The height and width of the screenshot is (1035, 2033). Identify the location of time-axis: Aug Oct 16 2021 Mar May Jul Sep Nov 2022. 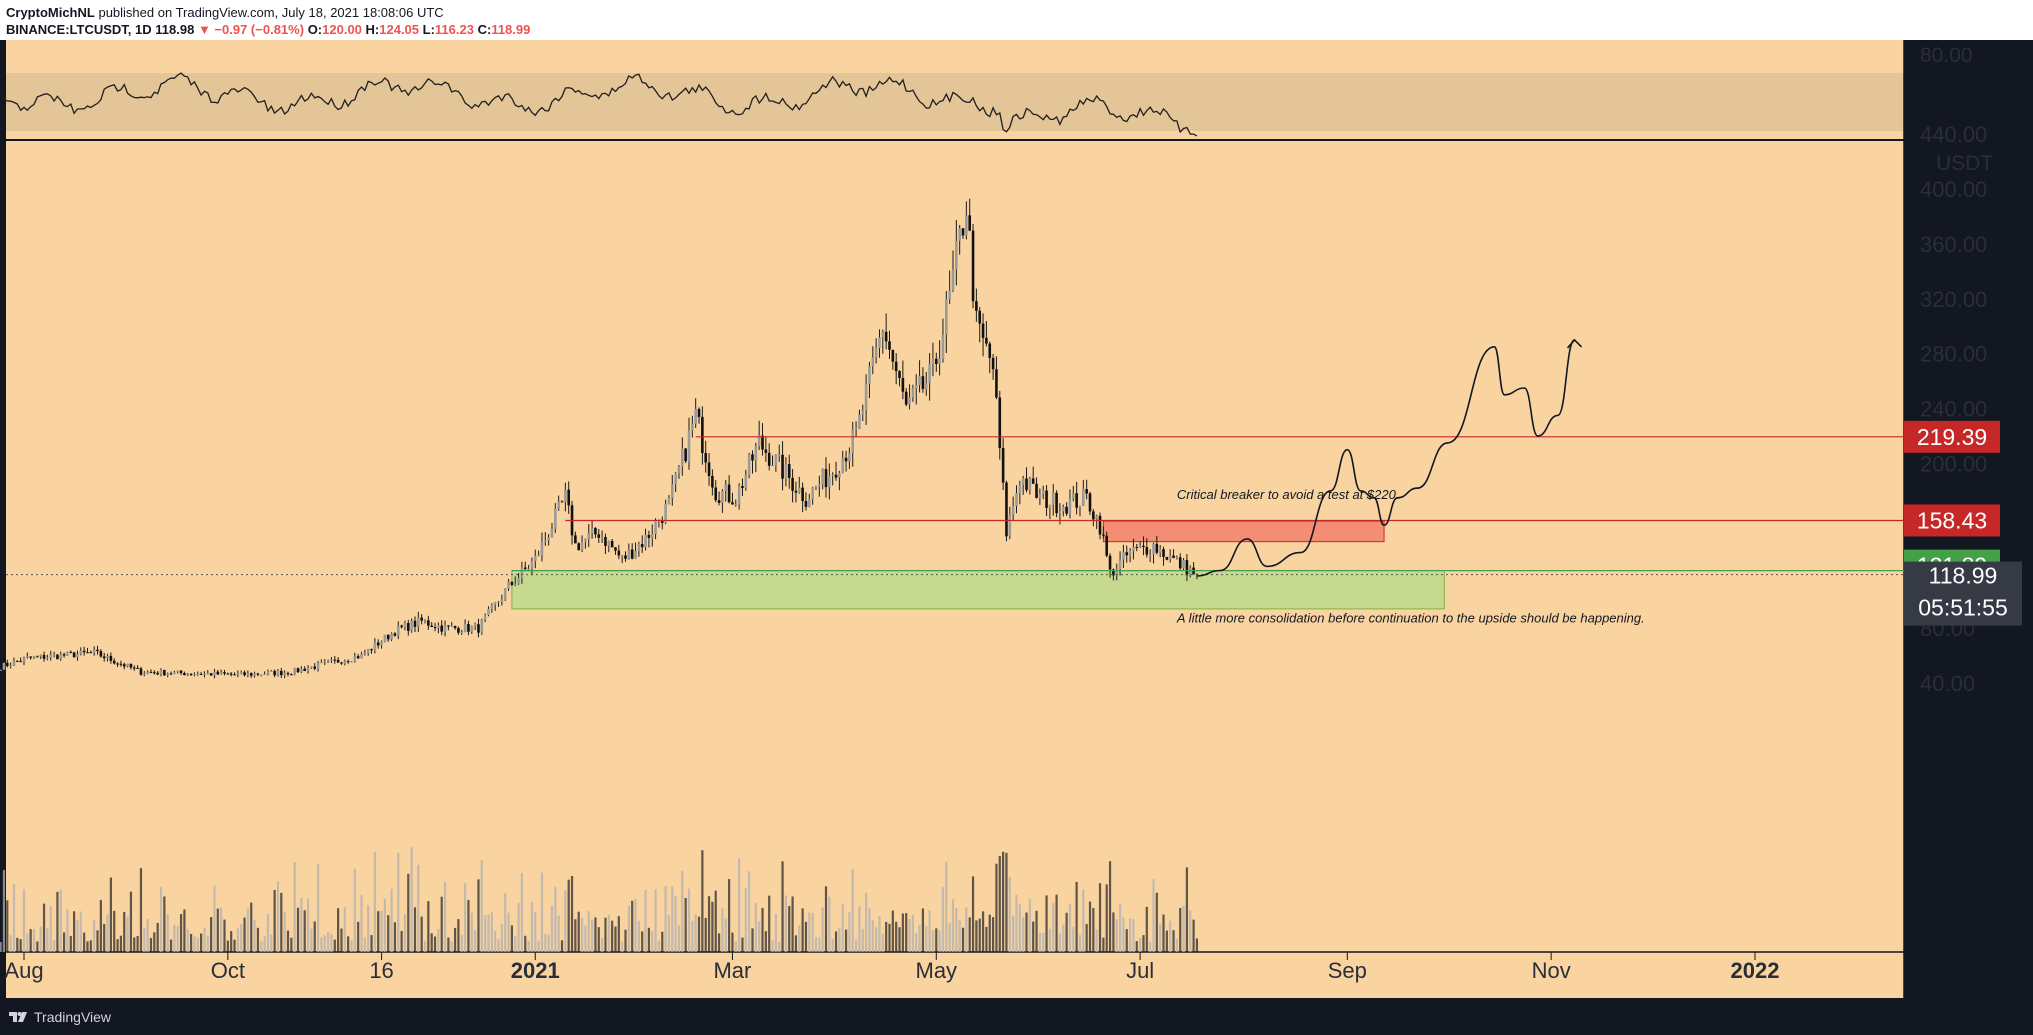
(891, 967).